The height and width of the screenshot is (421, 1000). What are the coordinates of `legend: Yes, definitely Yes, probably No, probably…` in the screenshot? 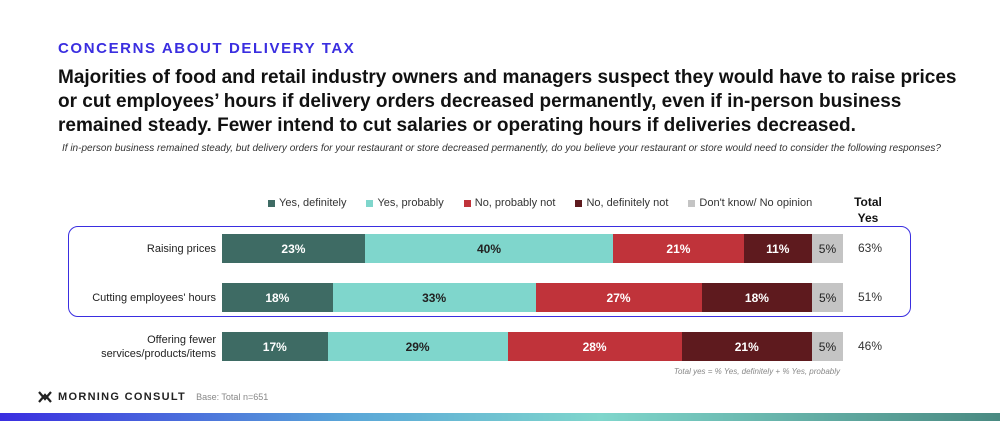 It's located at (540, 203).